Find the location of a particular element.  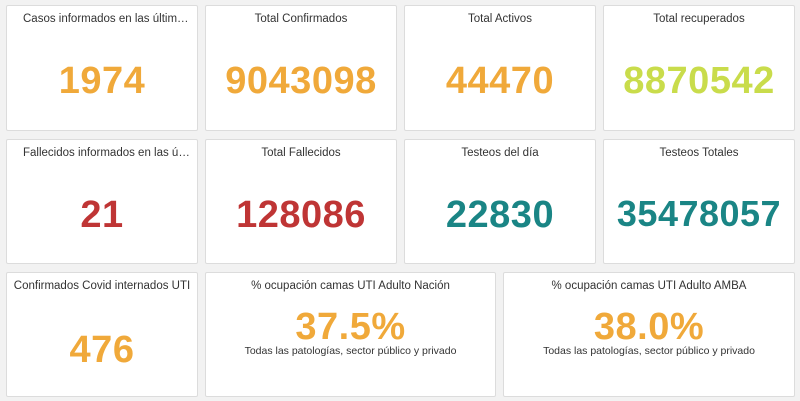

card-value: 44470 is located at coordinates (500, 81).